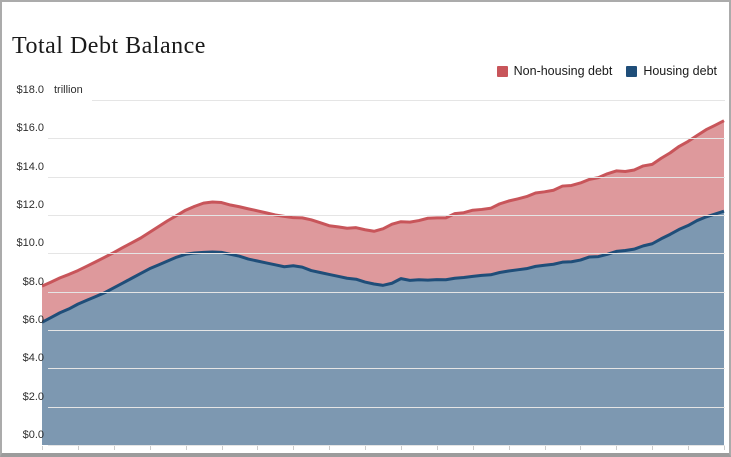 This screenshot has width=731, height=457. Describe the element at coordinates (30, 205) in the screenshot. I see `y-tick-label: $12.0` at that location.